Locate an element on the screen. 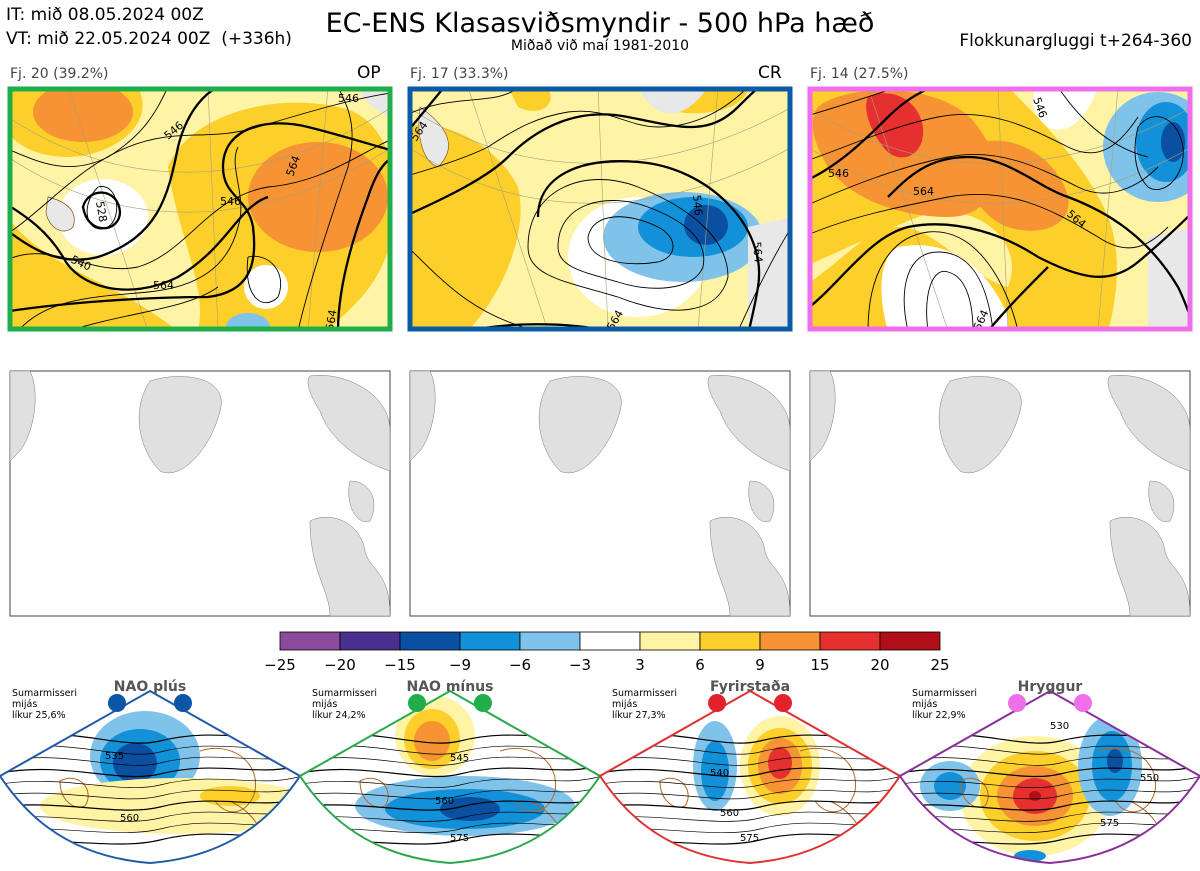 Image resolution: width=1200 pixels, height=871 pixels. regime-map: 535 560 NAO plús is located at coordinates (151, 772).